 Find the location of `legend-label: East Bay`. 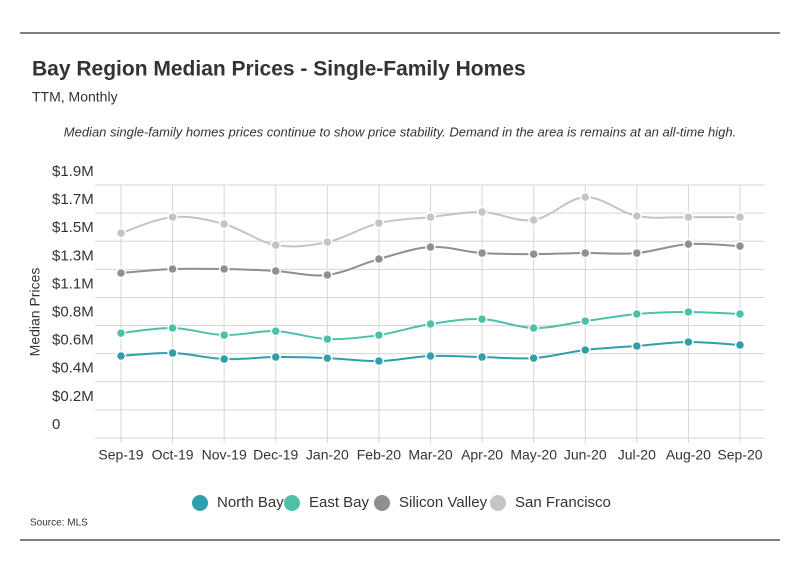

legend-label: East Bay is located at coordinates (339, 502).